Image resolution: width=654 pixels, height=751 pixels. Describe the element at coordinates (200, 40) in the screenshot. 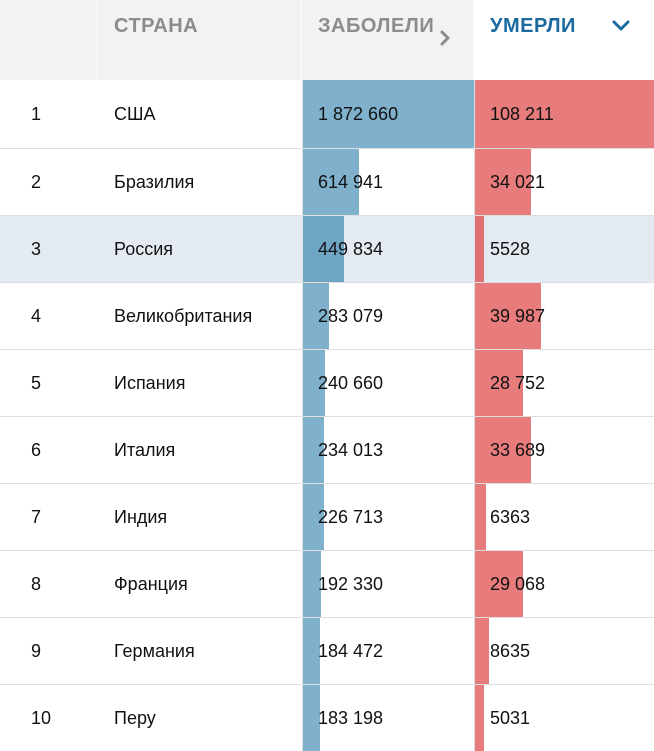

I see `header-country: СТРАНА` at that location.